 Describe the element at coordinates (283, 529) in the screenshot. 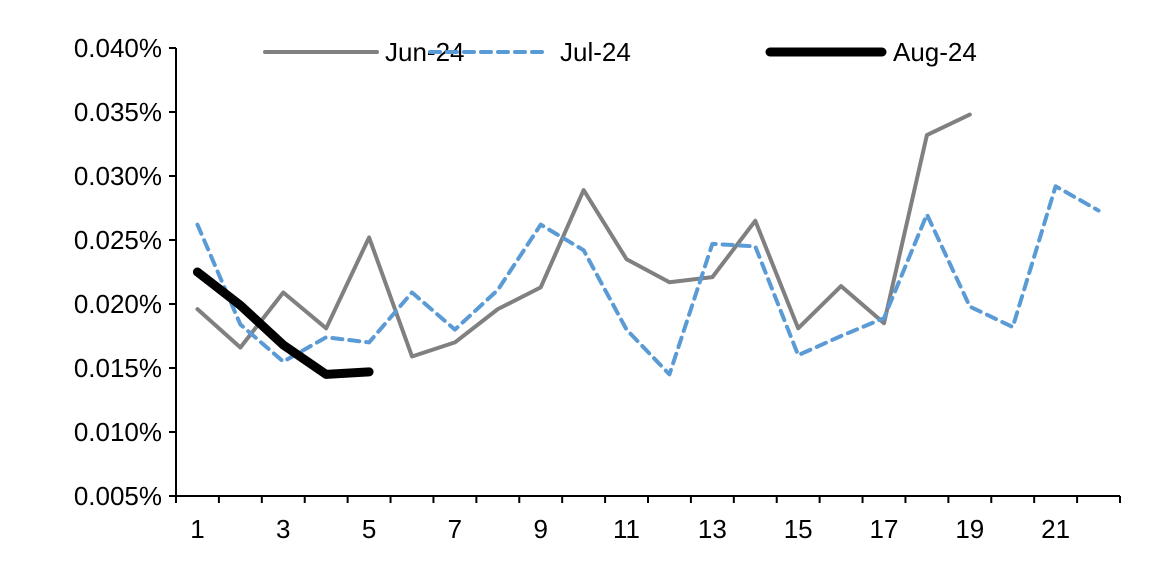

I see `x-tick-label: 3` at that location.